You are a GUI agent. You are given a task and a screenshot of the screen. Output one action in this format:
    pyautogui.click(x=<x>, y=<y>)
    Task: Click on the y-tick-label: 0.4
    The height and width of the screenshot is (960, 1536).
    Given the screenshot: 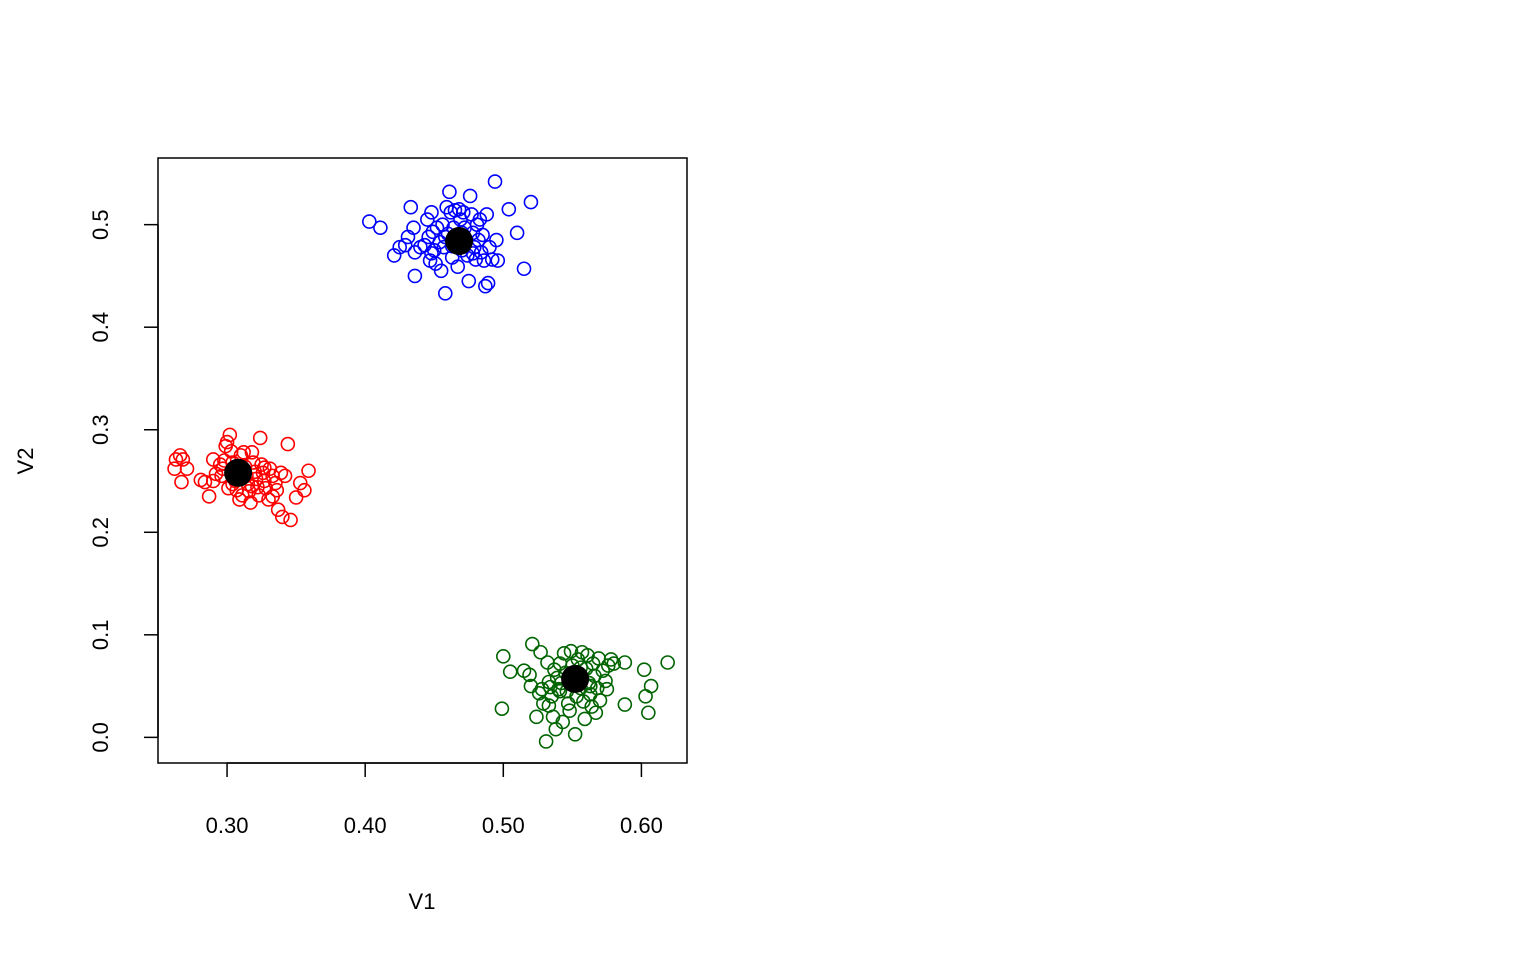 What is the action you would take?
    pyautogui.click(x=100, y=327)
    